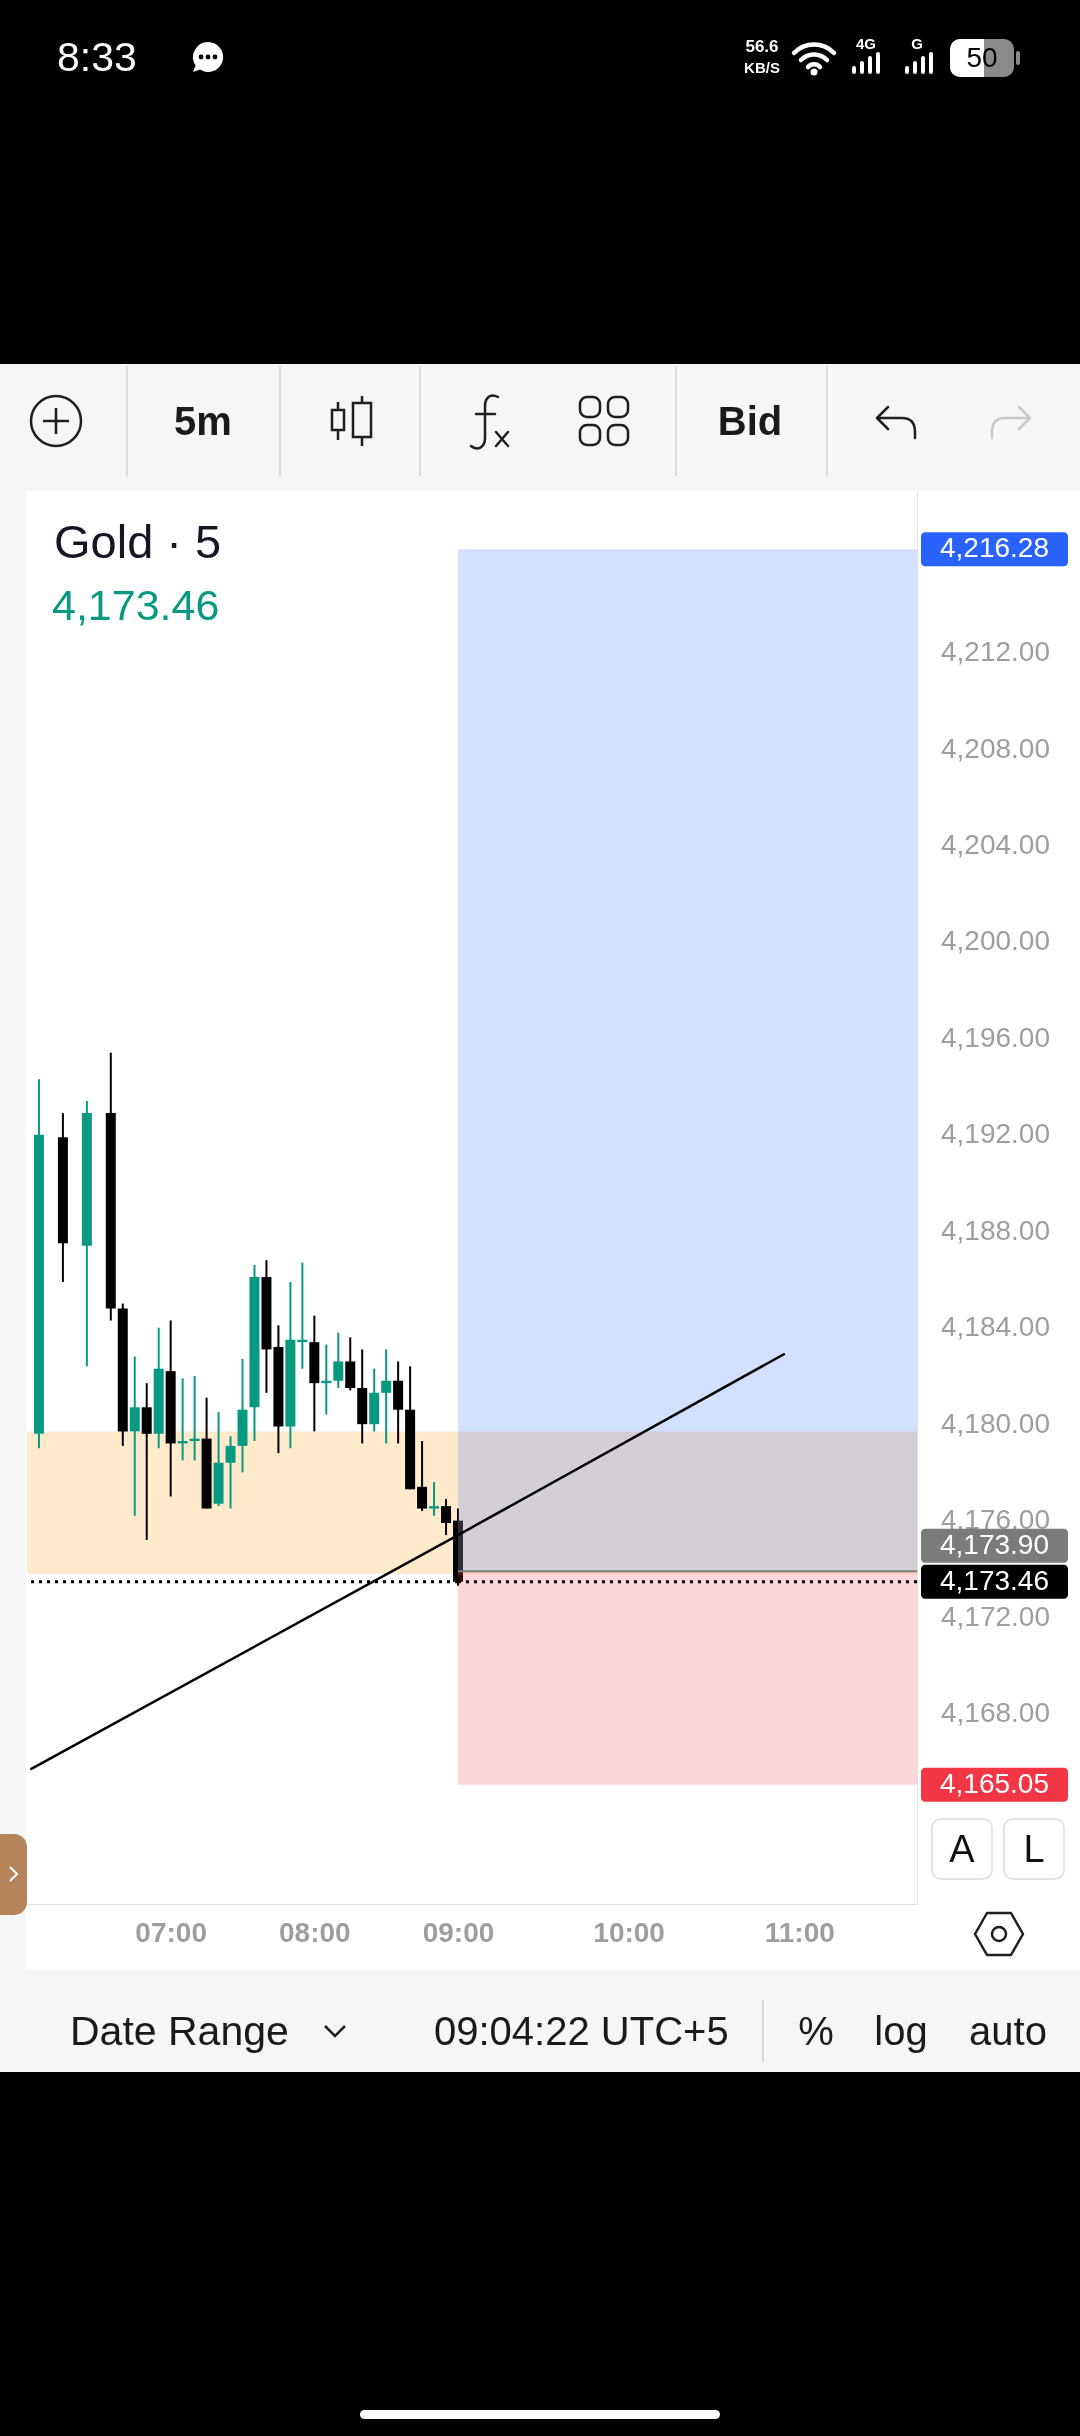 The width and height of the screenshot is (1080, 2436). I want to click on text: Gold · 5, so click(138, 541).